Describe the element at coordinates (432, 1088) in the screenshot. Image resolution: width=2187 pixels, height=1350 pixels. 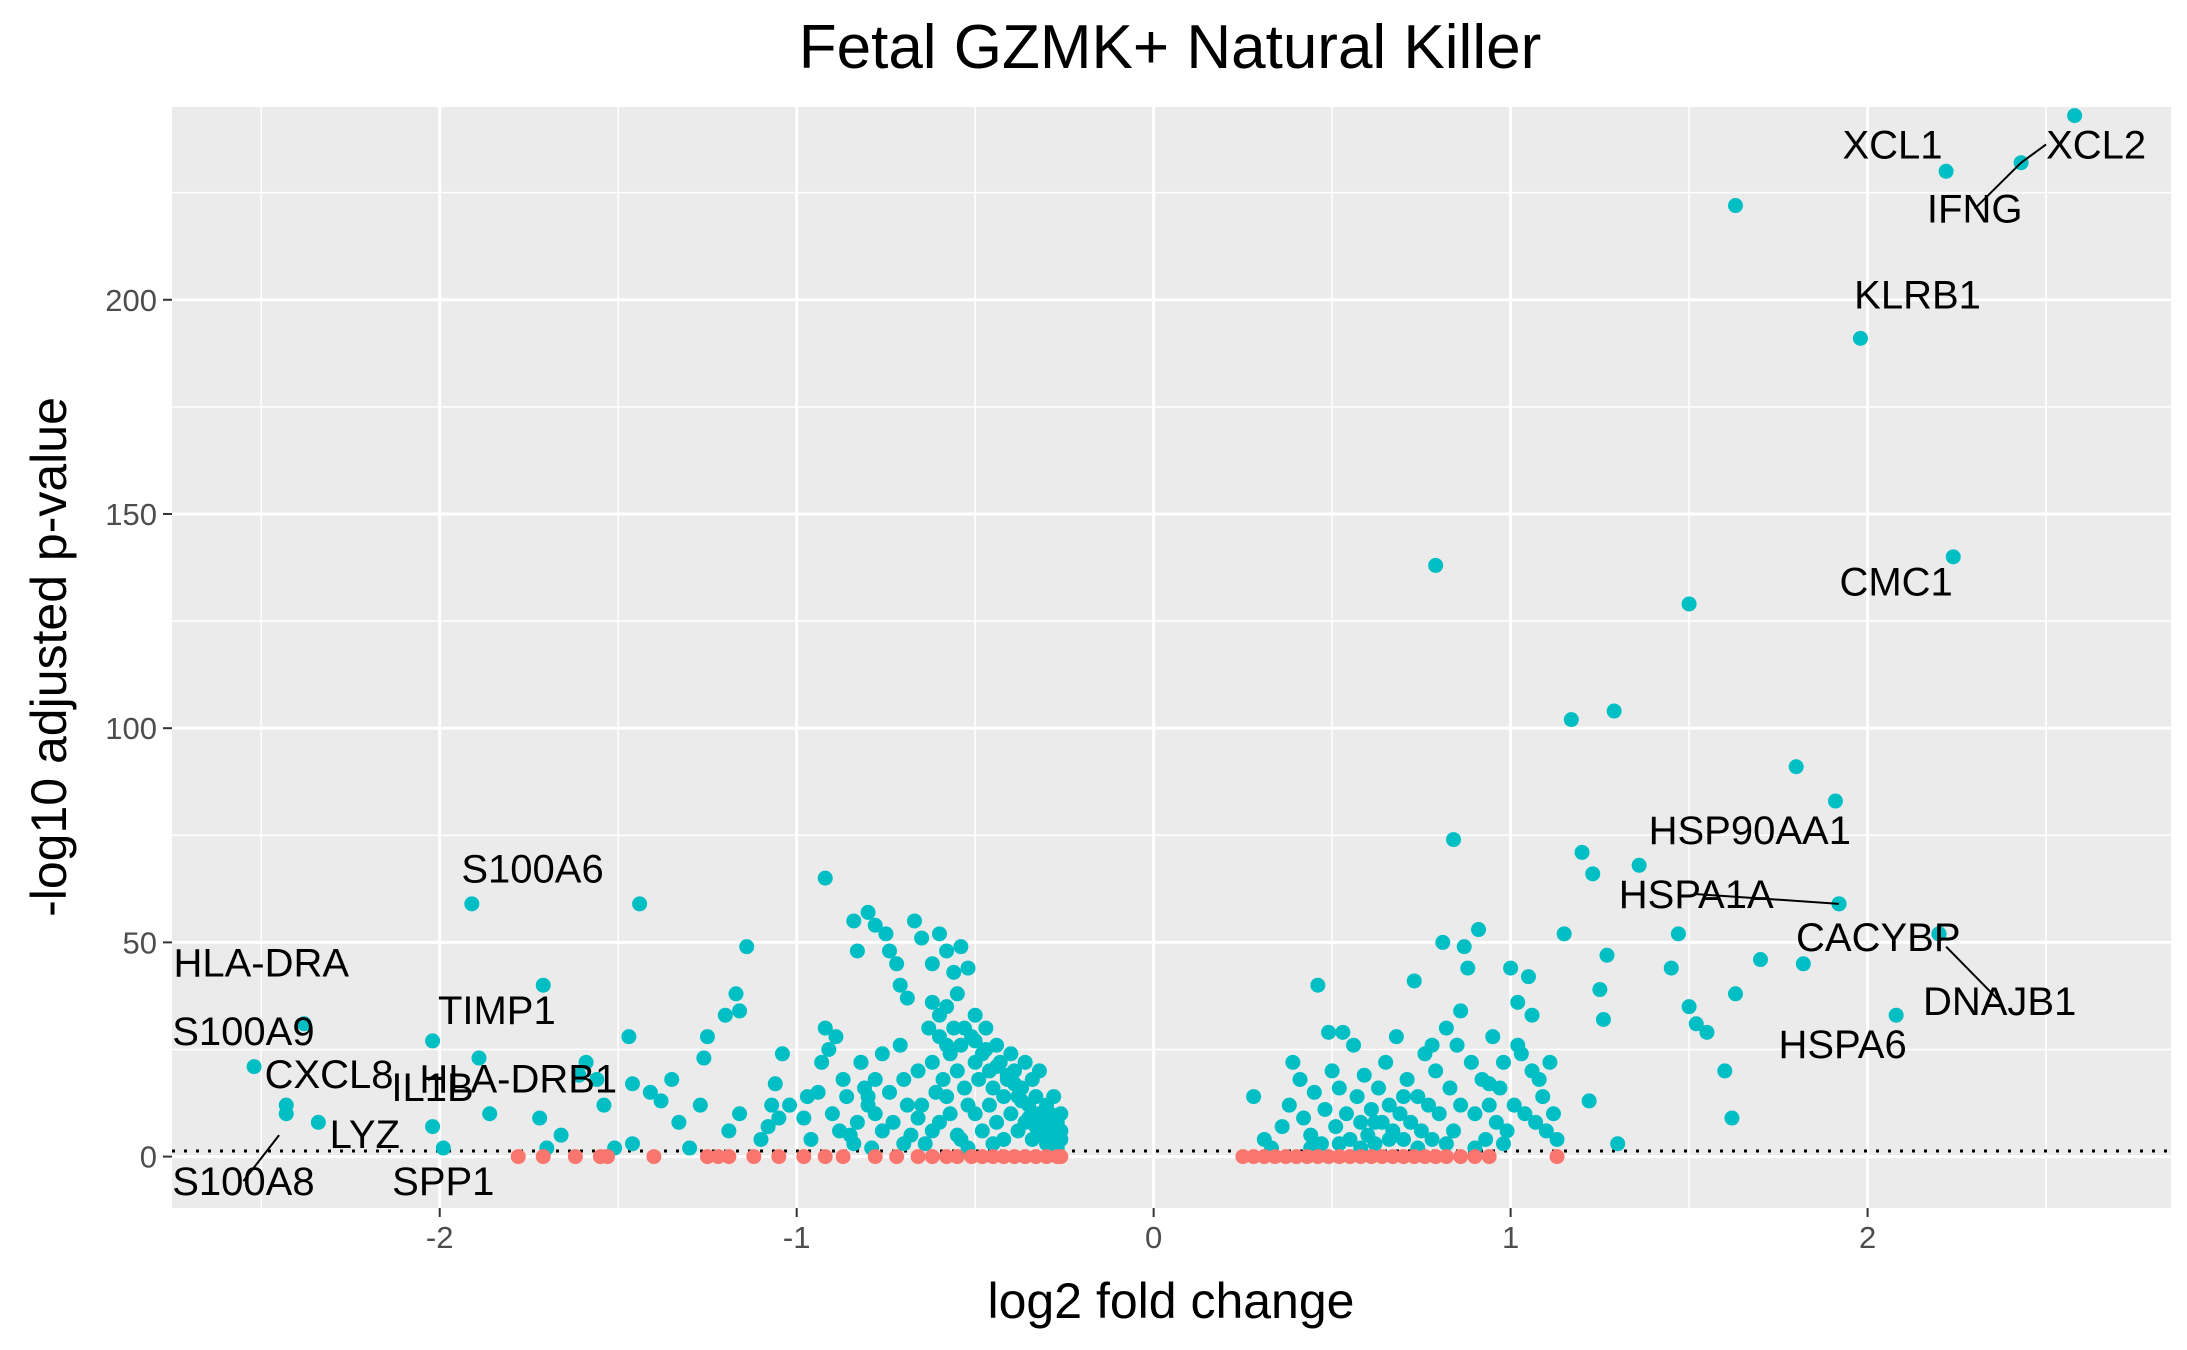
I see `gene-label: IL1B` at that location.